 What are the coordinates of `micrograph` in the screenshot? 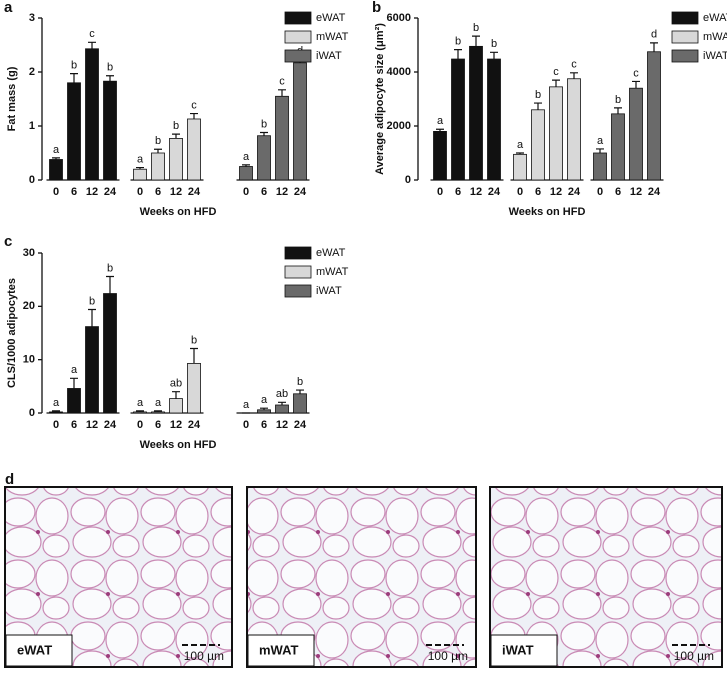 It's located at (361, 577).